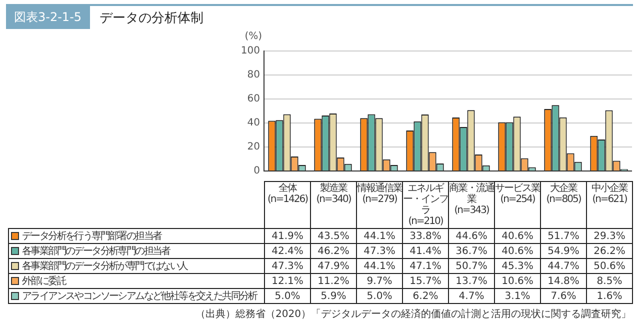  Describe the element at coordinates (287, 236) in the screenshot. I see `data-label: 41.9%` at that location.